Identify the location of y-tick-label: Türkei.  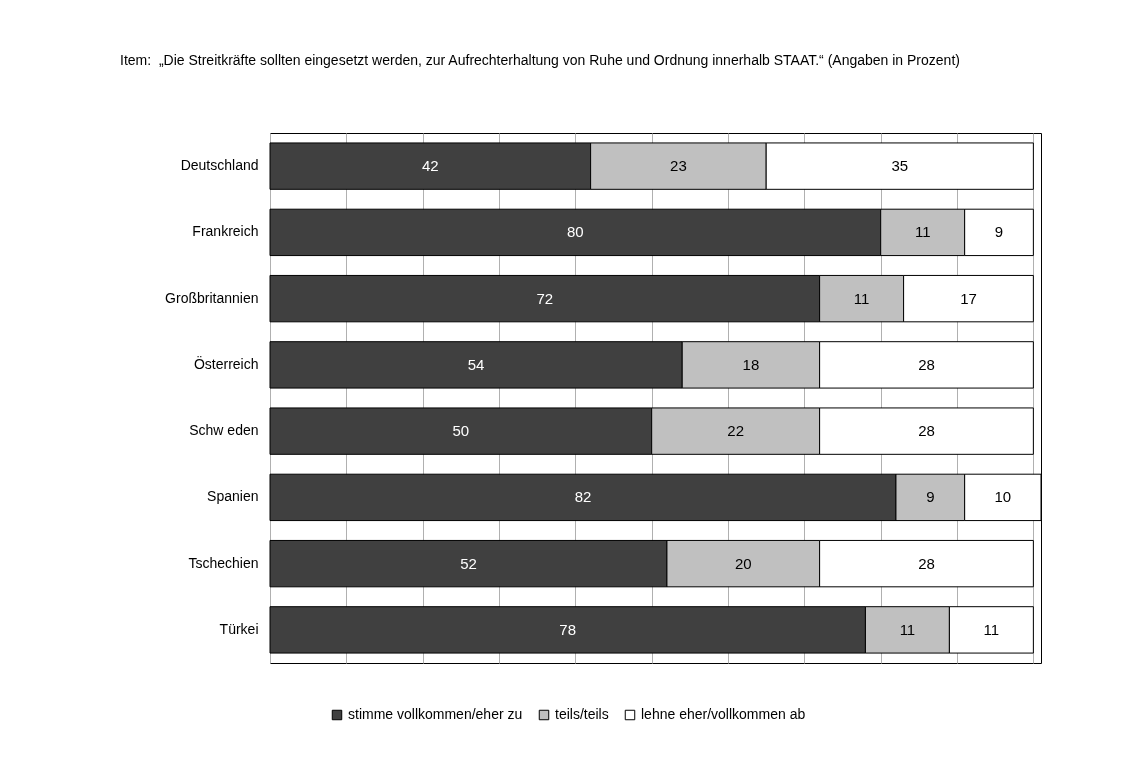
(239, 628).